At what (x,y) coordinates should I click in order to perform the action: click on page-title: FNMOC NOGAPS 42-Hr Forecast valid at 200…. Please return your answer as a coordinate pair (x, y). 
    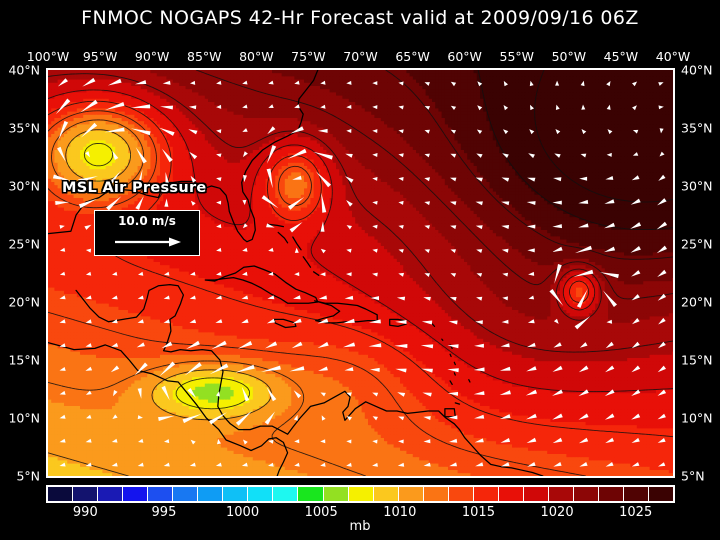
    Looking at the image, I should click on (360, 18).